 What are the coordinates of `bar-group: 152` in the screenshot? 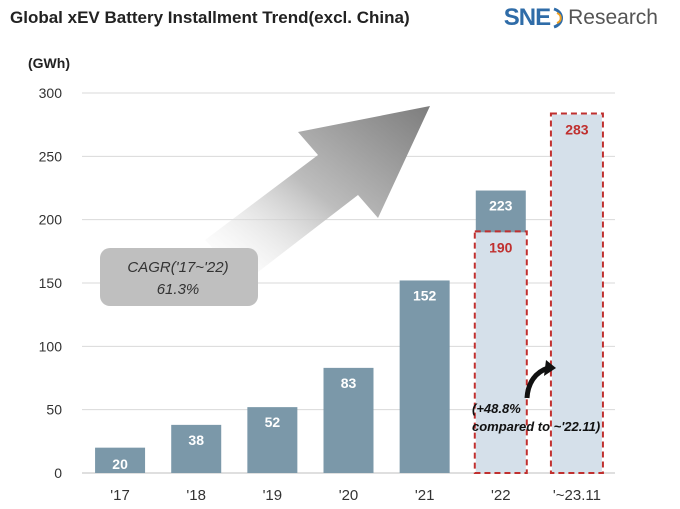 It's located at (424, 376).